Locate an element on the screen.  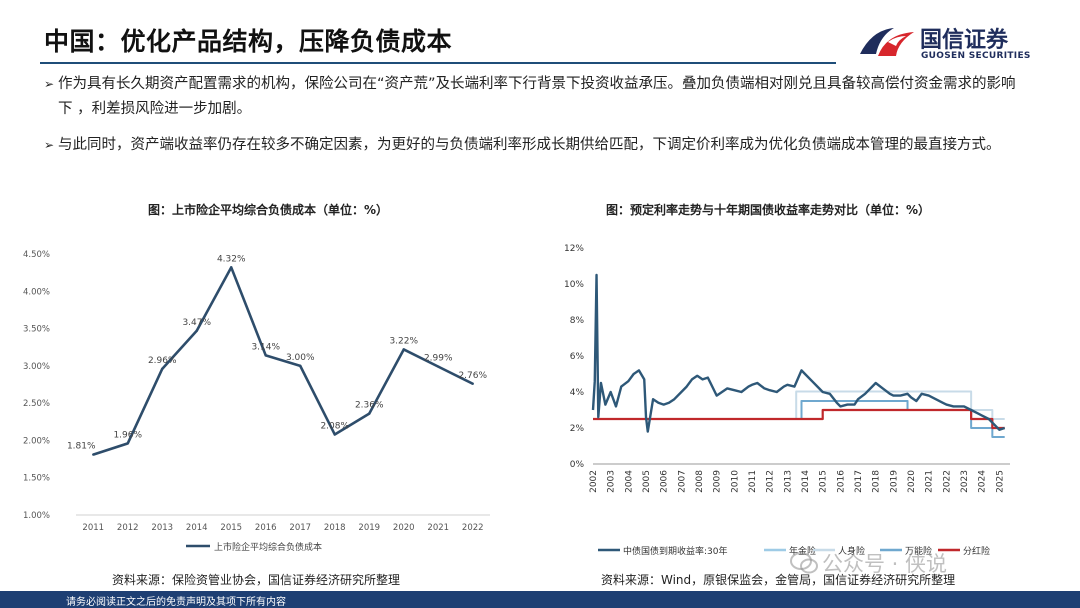
y-tick-label: 2.00% is located at coordinates (36, 441).